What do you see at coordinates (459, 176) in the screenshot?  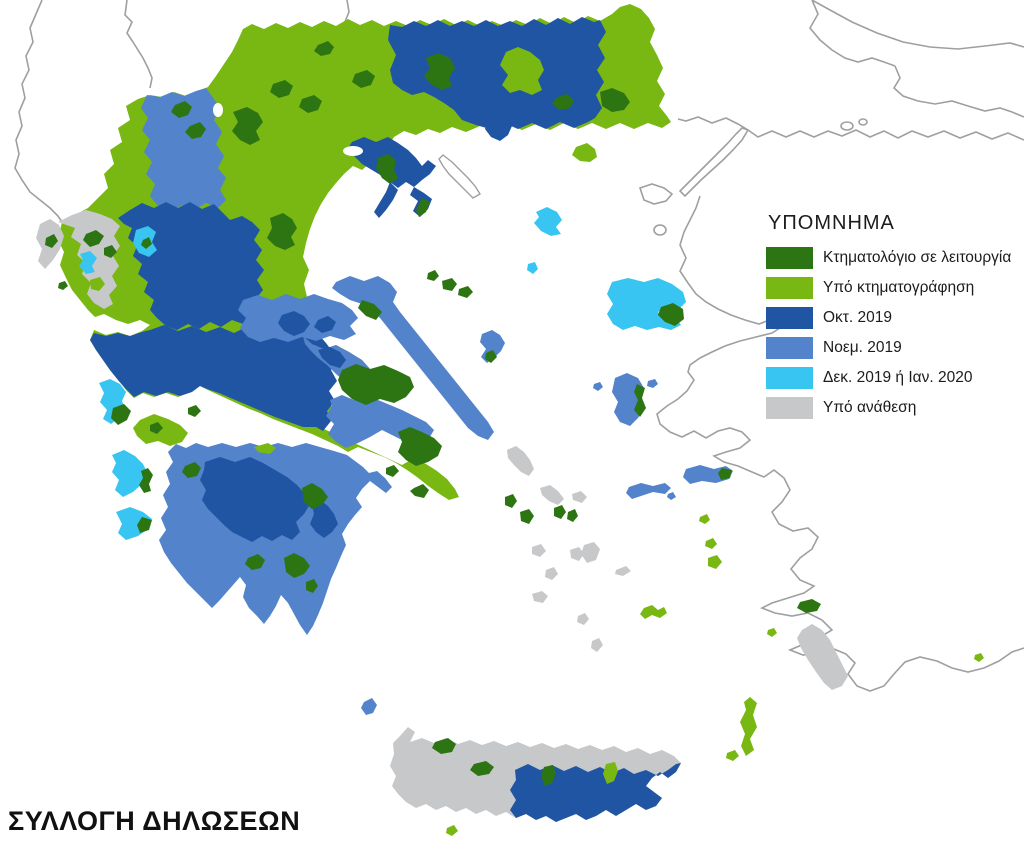 I see `athos-finger-outline` at bounding box center [459, 176].